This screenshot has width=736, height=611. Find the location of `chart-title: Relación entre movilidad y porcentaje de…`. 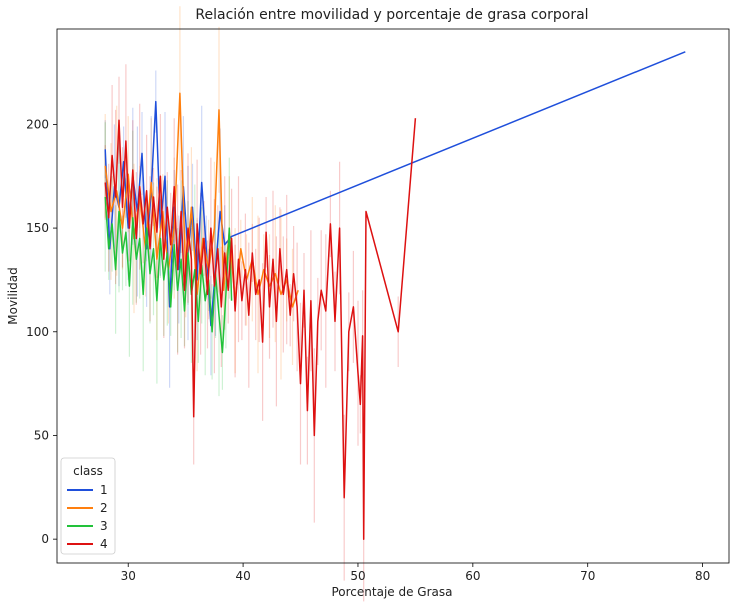

chart-title: Relación entre movilidad y porcentaje de… is located at coordinates (391, 15).